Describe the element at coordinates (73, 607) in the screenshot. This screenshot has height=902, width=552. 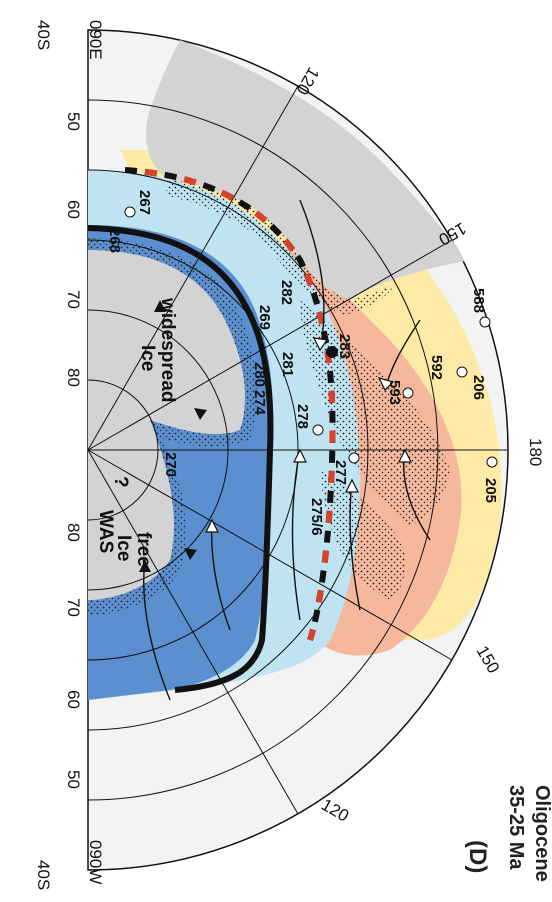
I see `lat-label-70-bottom: 70` at that location.